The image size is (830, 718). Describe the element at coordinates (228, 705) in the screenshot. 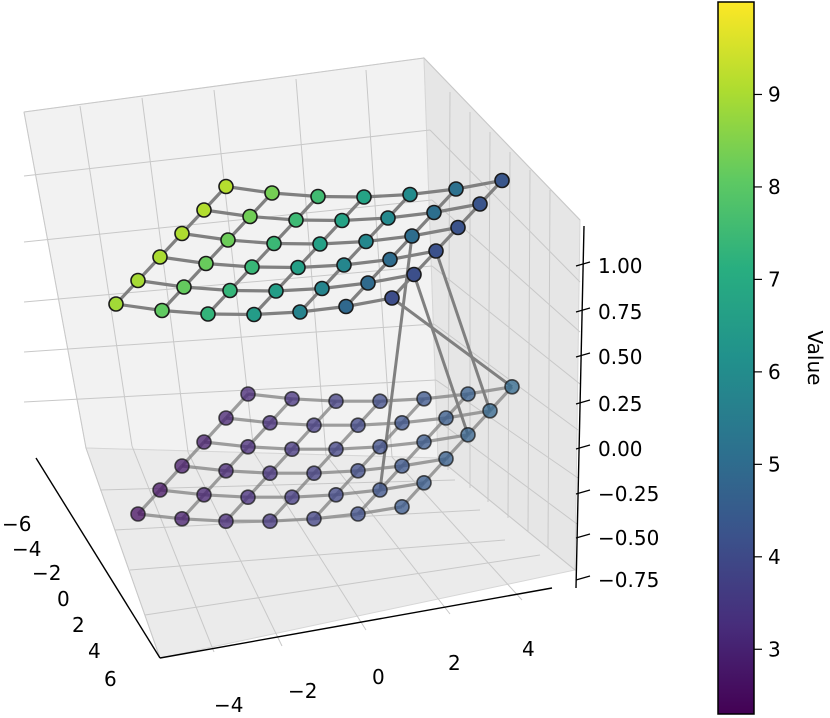

I see `x-tick-label: −4` at that location.